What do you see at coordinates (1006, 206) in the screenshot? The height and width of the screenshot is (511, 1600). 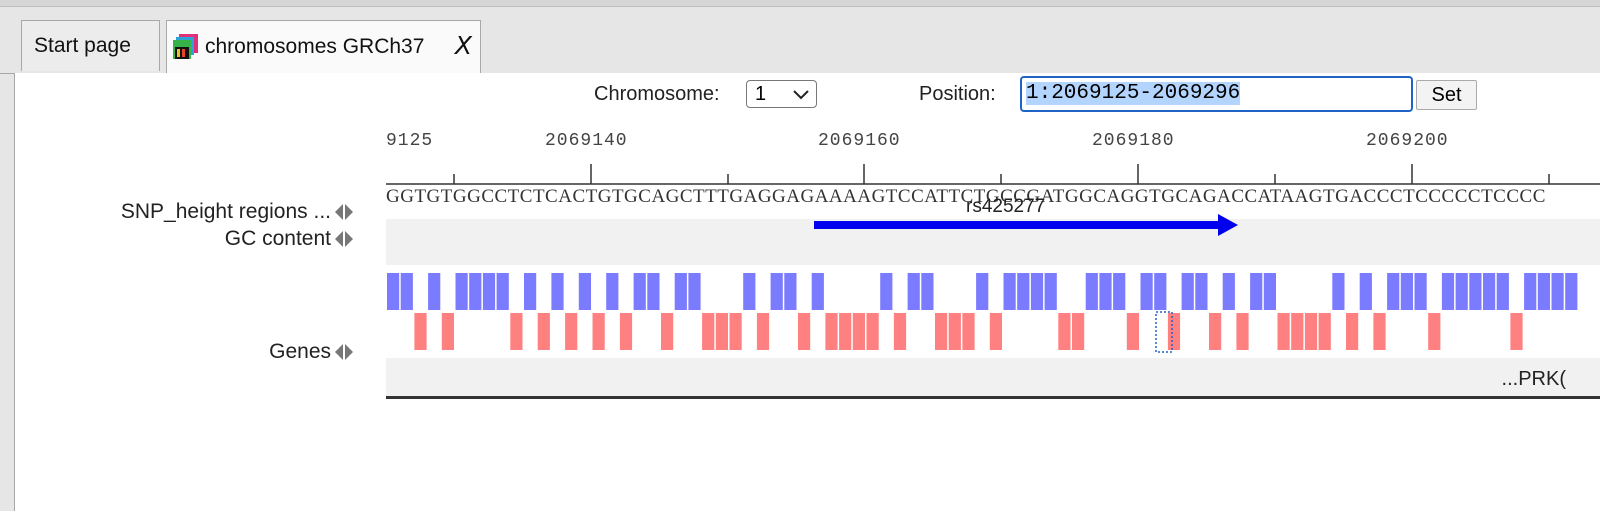 I see `snp-label: rs425277` at bounding box center [1006, 206].